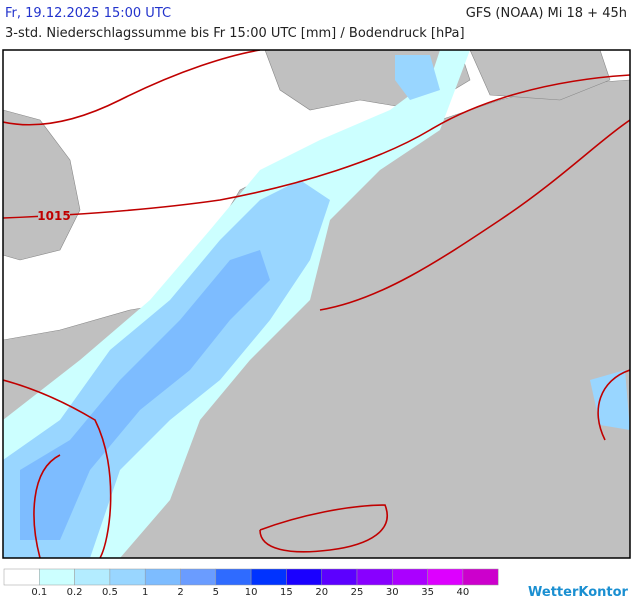 This screenshot has height=600, width=633. What do you see at coordinates (216, 592) in the screenshot?
I see `legend-label: 5` at bounding box center [216, 592].